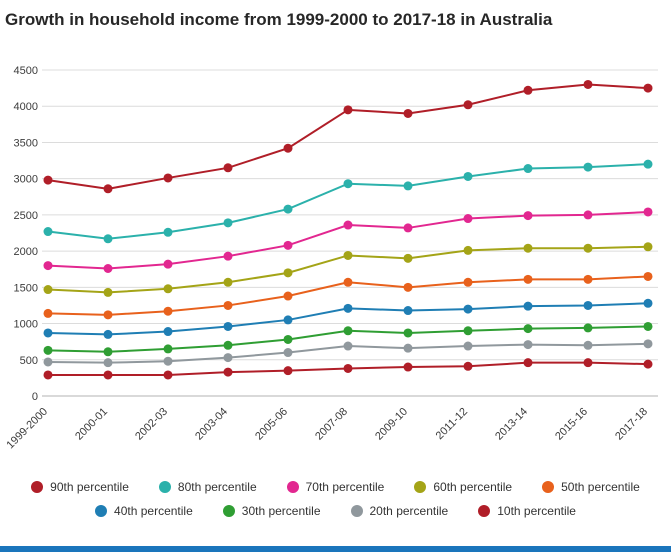 This screenshot has width=671, height=552. Describe the element at coordinates (527, 511) in the screenshot. I see `legend-item-10th-percentile: 10th percentile` at that location.